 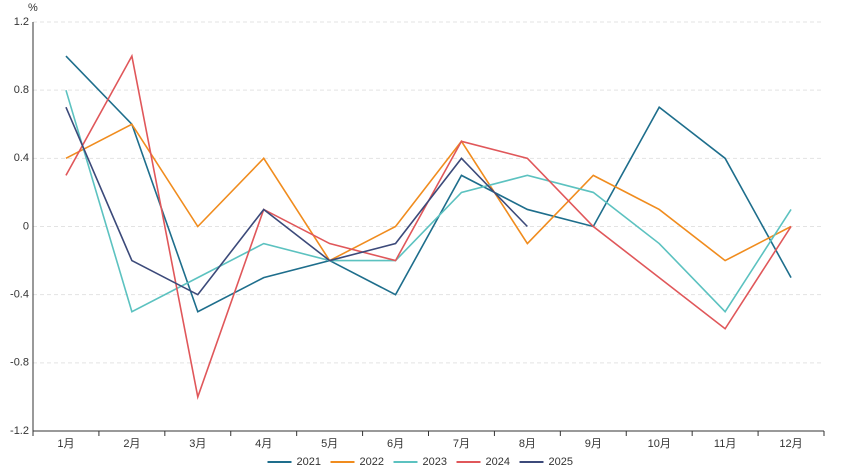 What do you see at coordinates (131, 444) in the screenshot?
I see `x-tick-label: 2月` at bounding box center [131, 444].